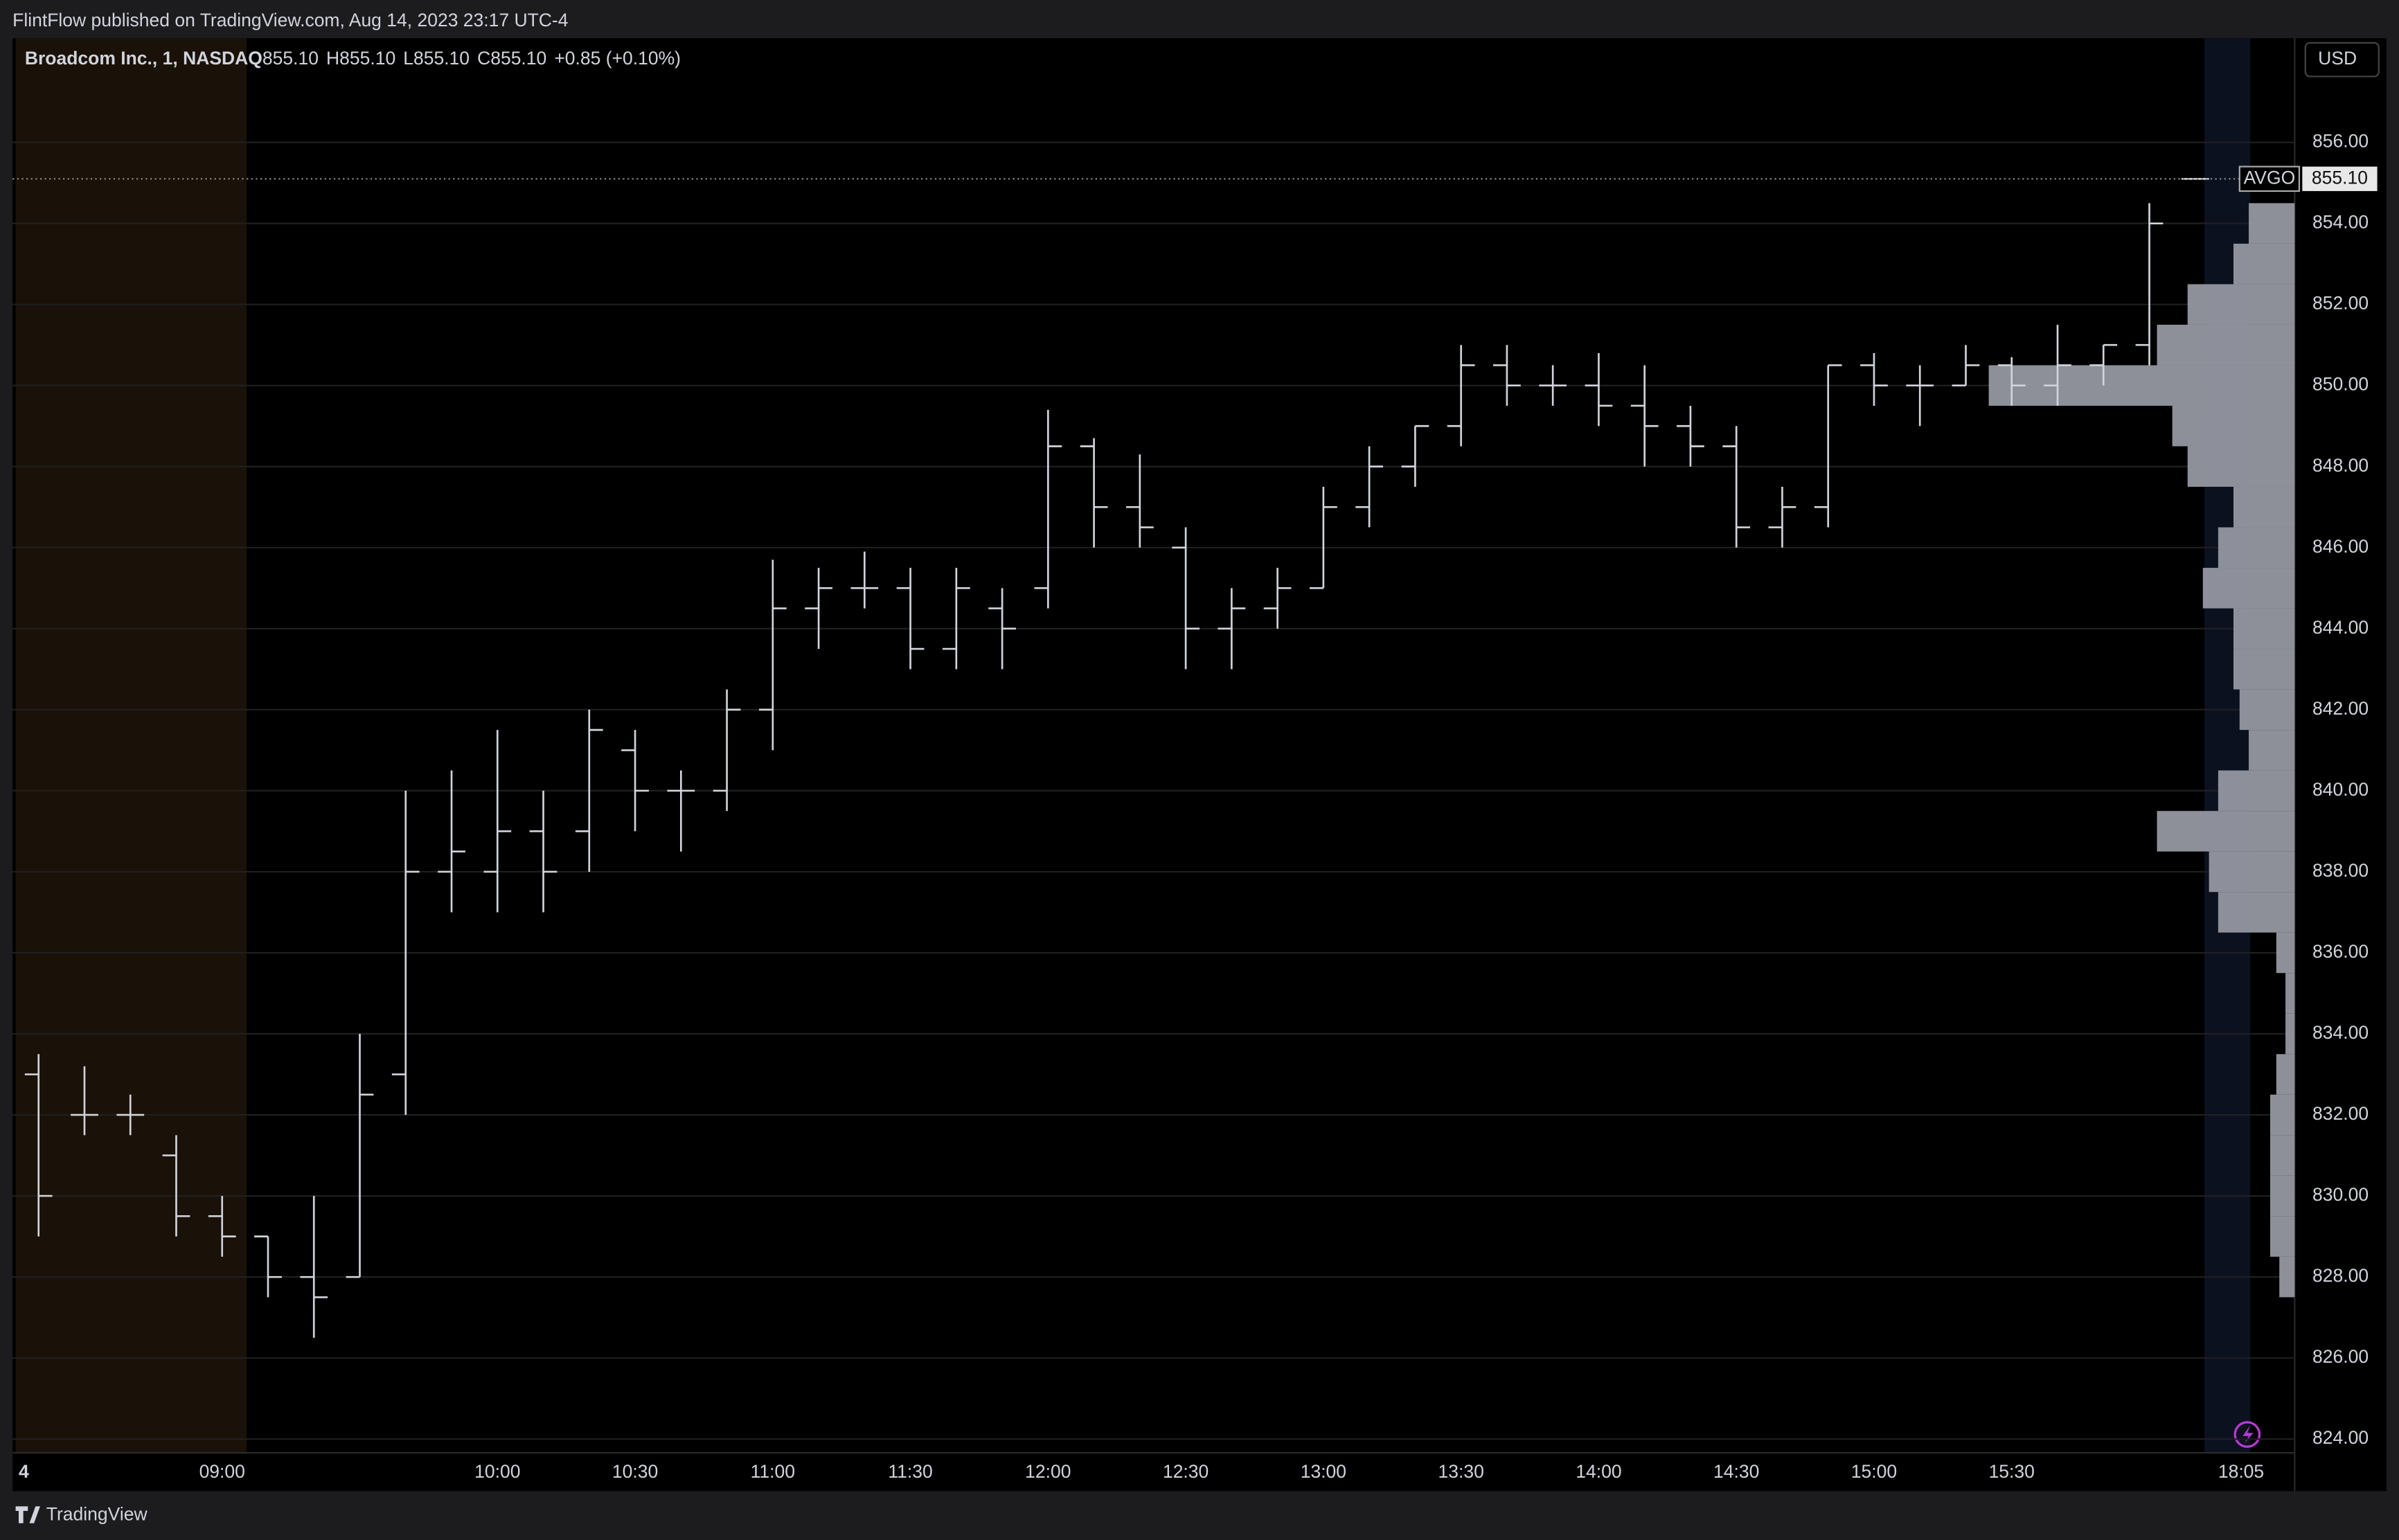 The image size is (2399, 1540). What do you see at coordinates (617, 58) in the screenshot?
I see `legend-item: +0.85 (+0.10%)` at bounding box center [617, 58].